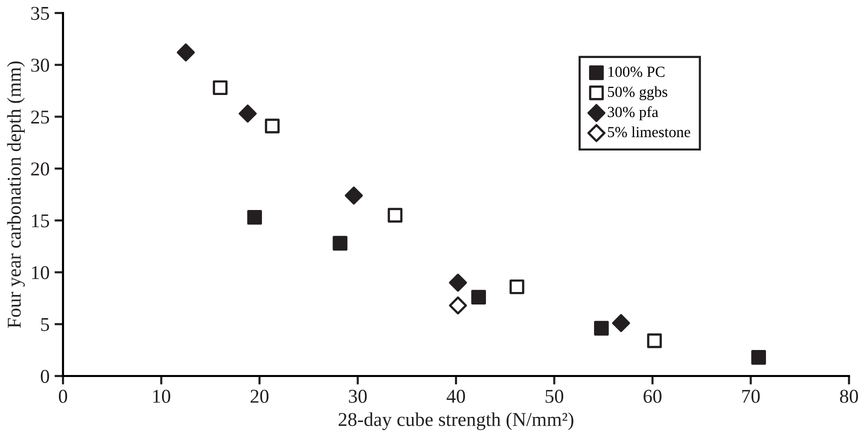 The image size is (863, 438). Describe the element at coordinates (40, 13) in the screenshot. I see `y-tick-label: 35` at that location.